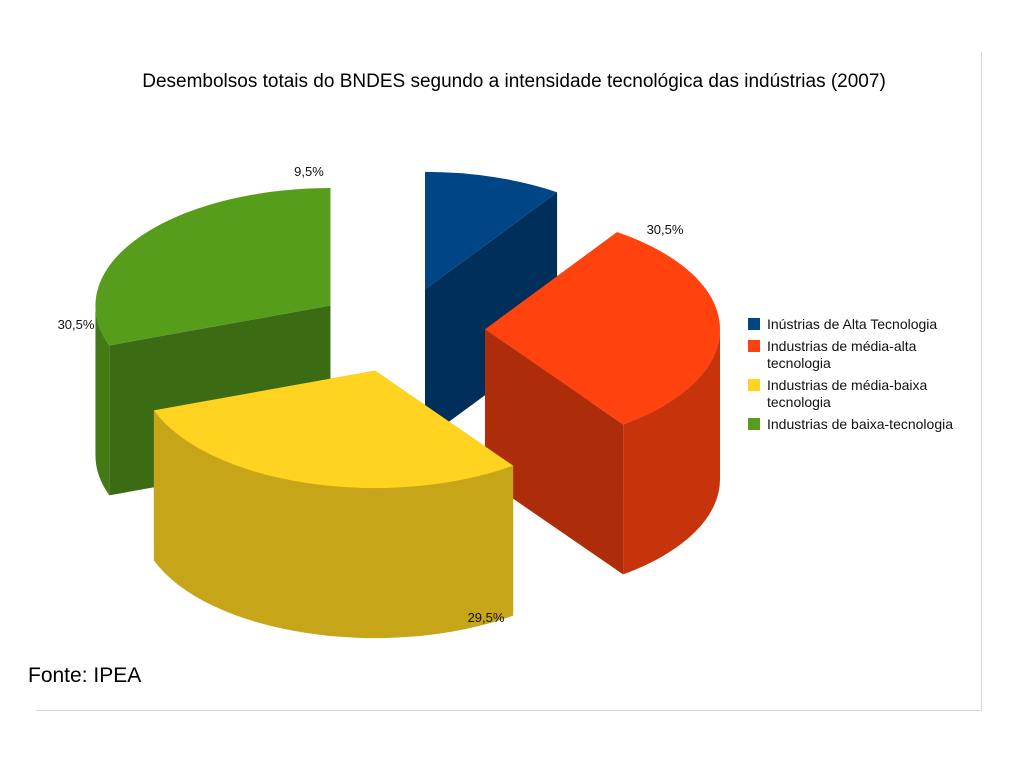  Describe the element at coordinates (852, 324) in the screenshot. I see `legend-item-label: Inústrias de Alta Tecnologia` at that location.